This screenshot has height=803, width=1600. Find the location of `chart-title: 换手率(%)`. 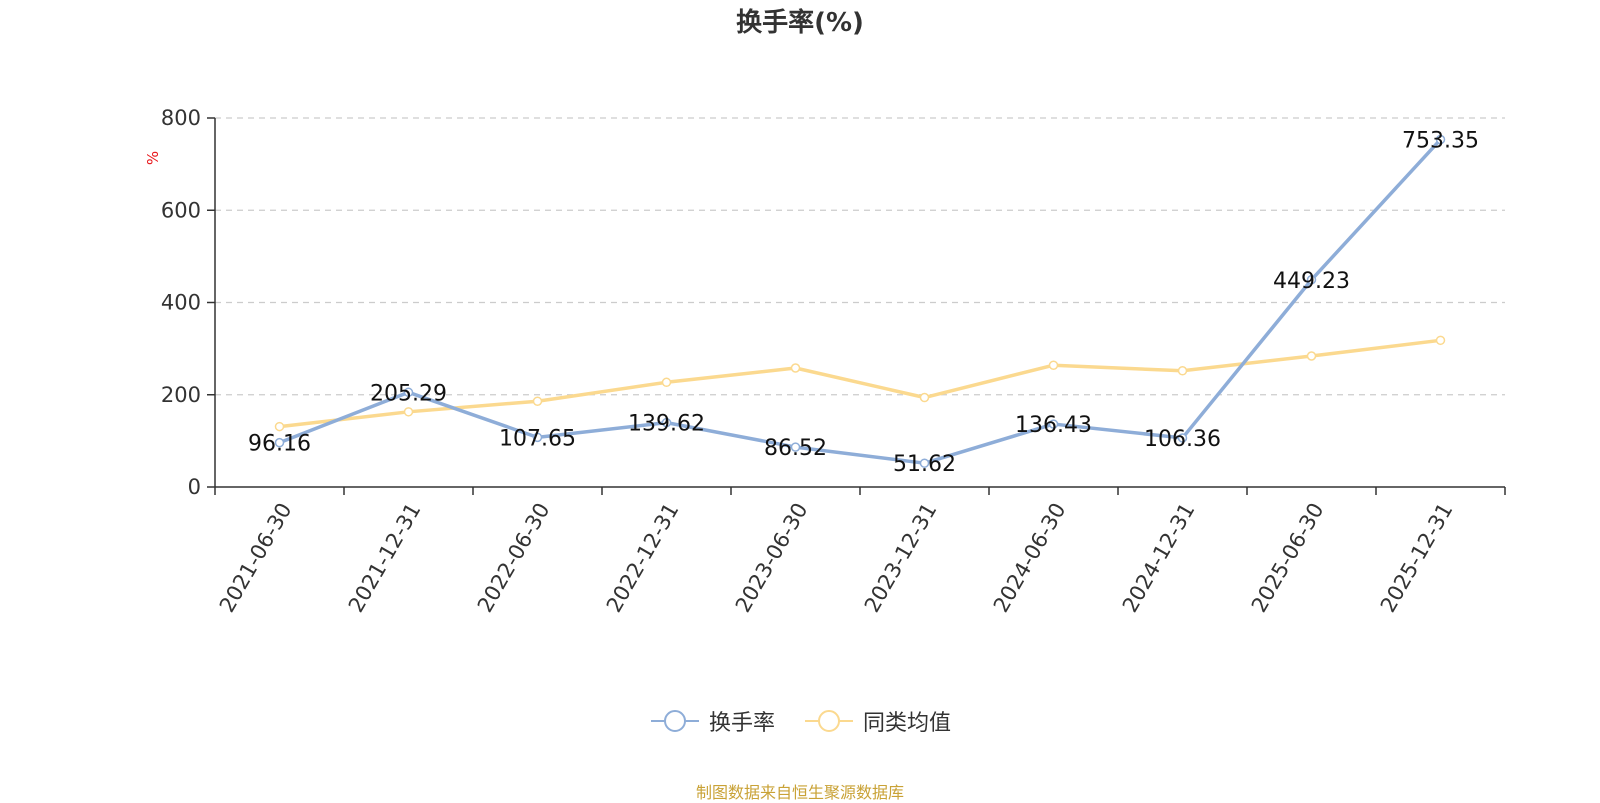

chart-title: 换手率(%) is located at coordinates (800, 23).